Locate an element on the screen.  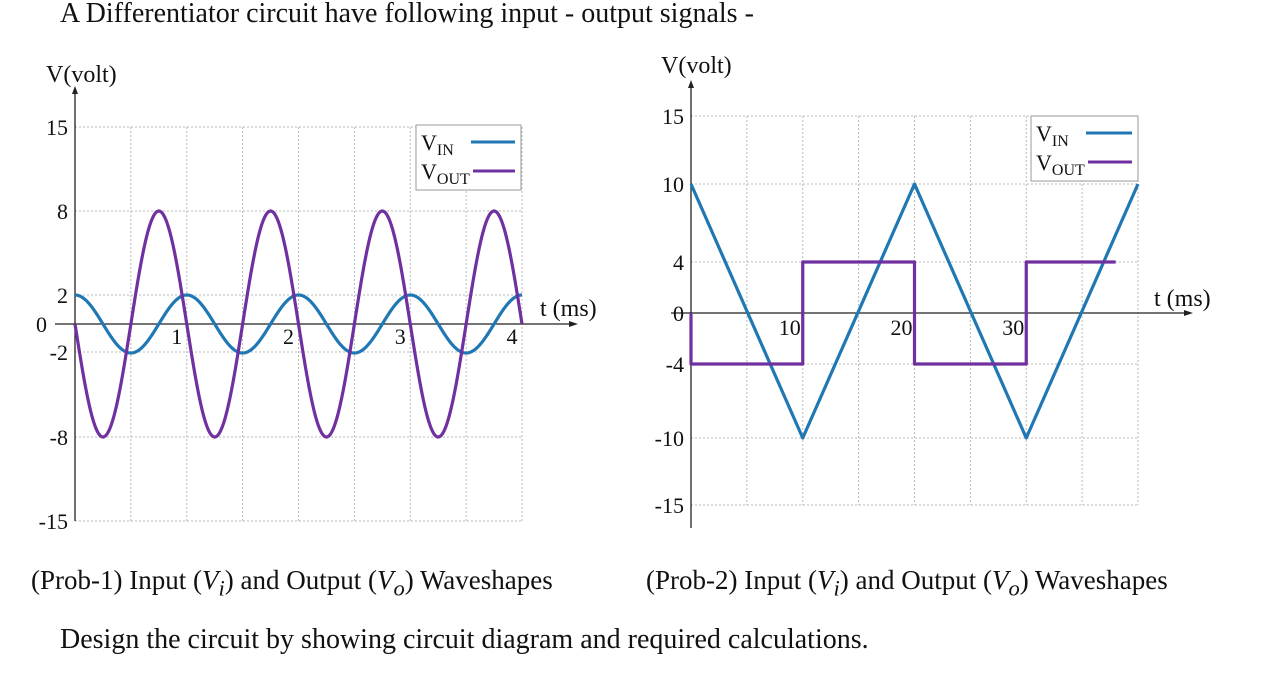
y-tick-label: 8 is located at coordinates (62, 211).